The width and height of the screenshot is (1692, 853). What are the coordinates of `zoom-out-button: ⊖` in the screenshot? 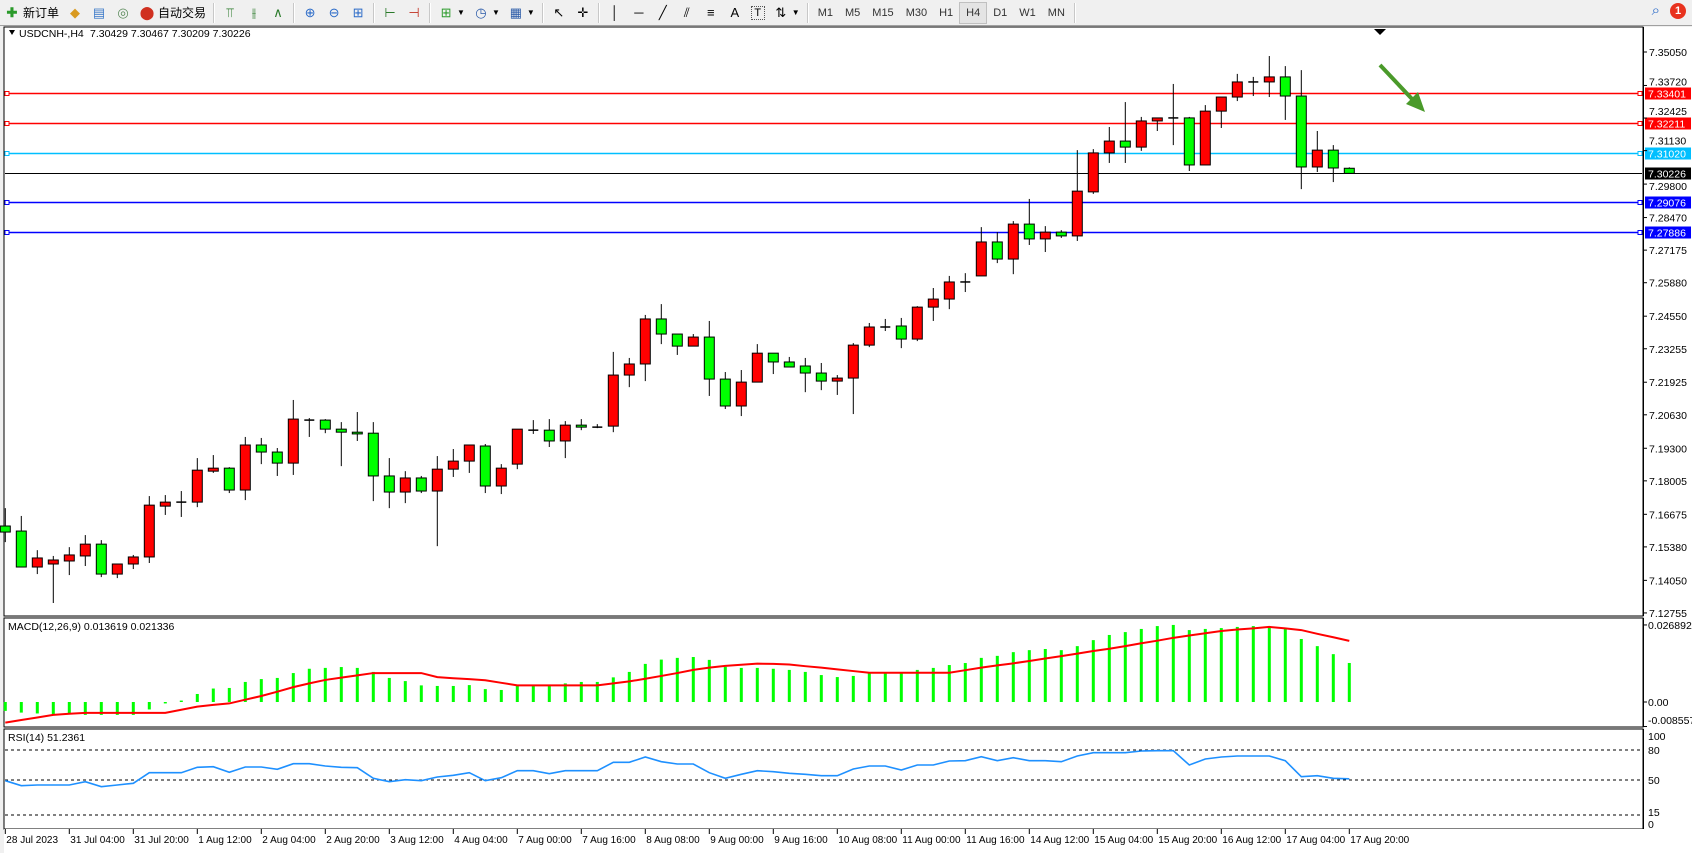 It's located at (334, 13).